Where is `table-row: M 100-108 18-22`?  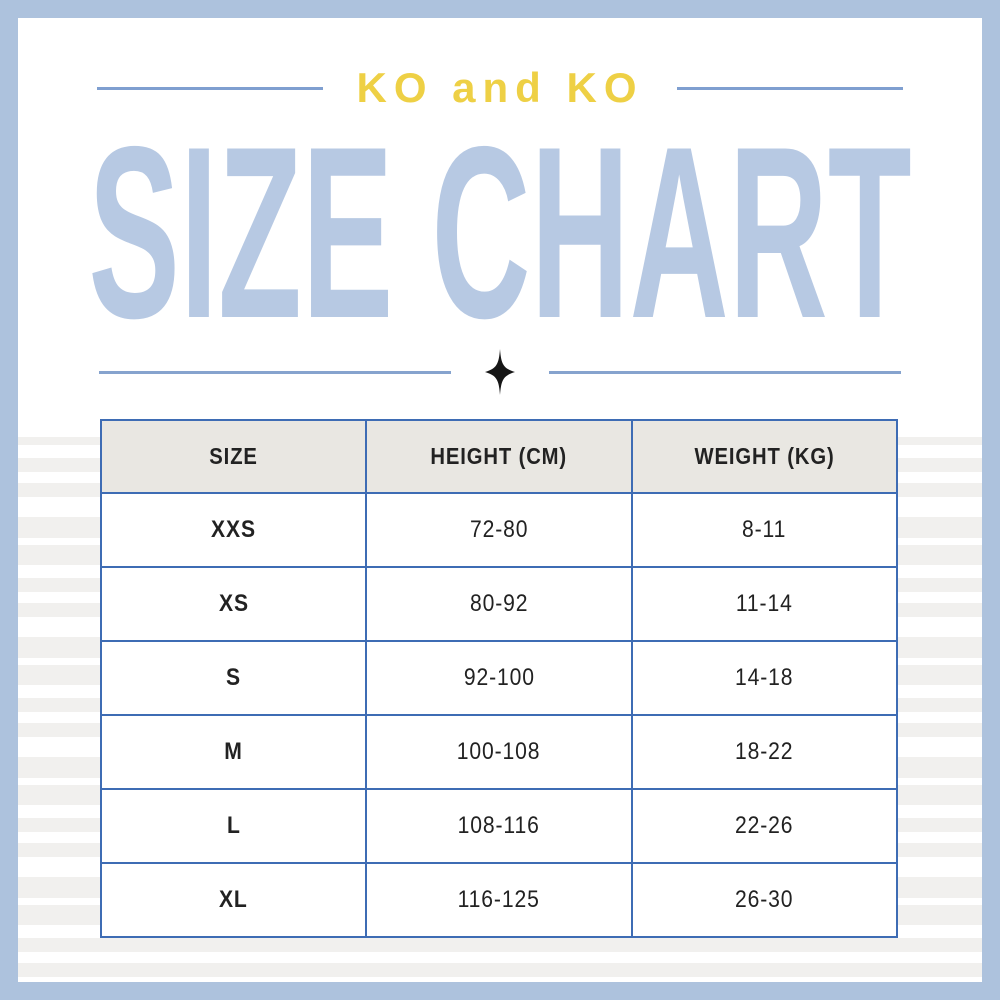
table-row: M 100-108 18-22 is located at coordinates (499, 752).